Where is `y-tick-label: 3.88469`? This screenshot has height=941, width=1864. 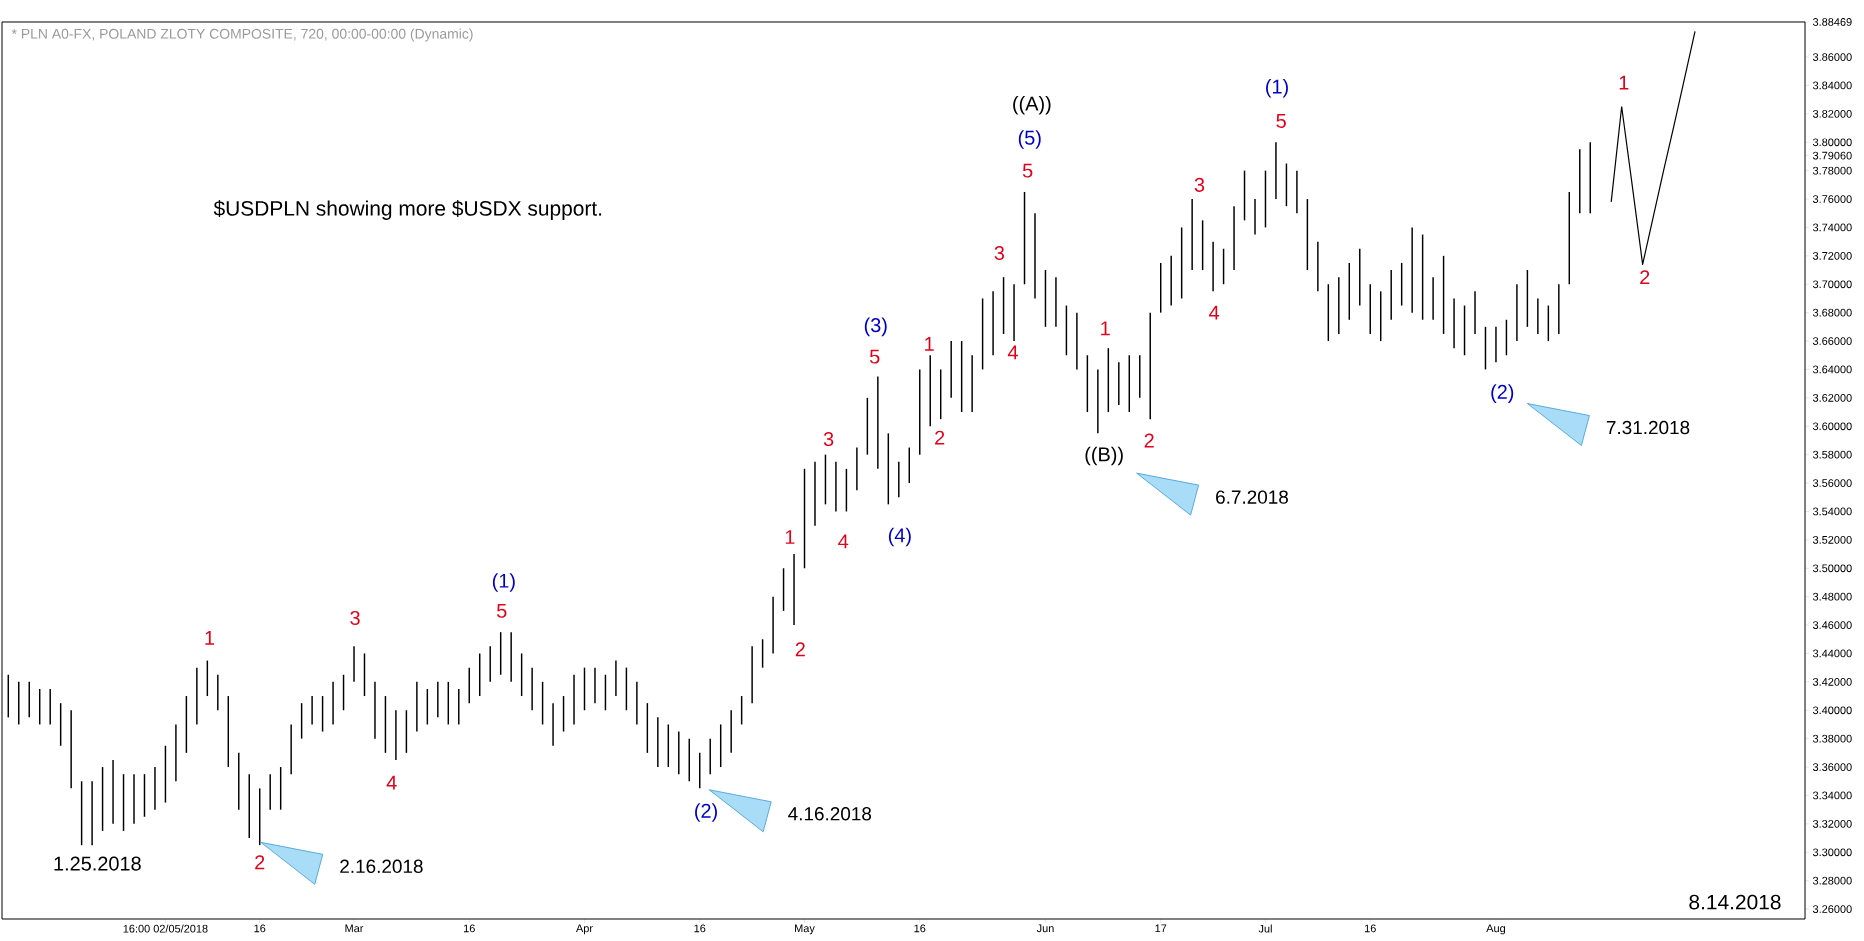
y-tick-label: 3.88469 is located at coordinates (1832, 22).